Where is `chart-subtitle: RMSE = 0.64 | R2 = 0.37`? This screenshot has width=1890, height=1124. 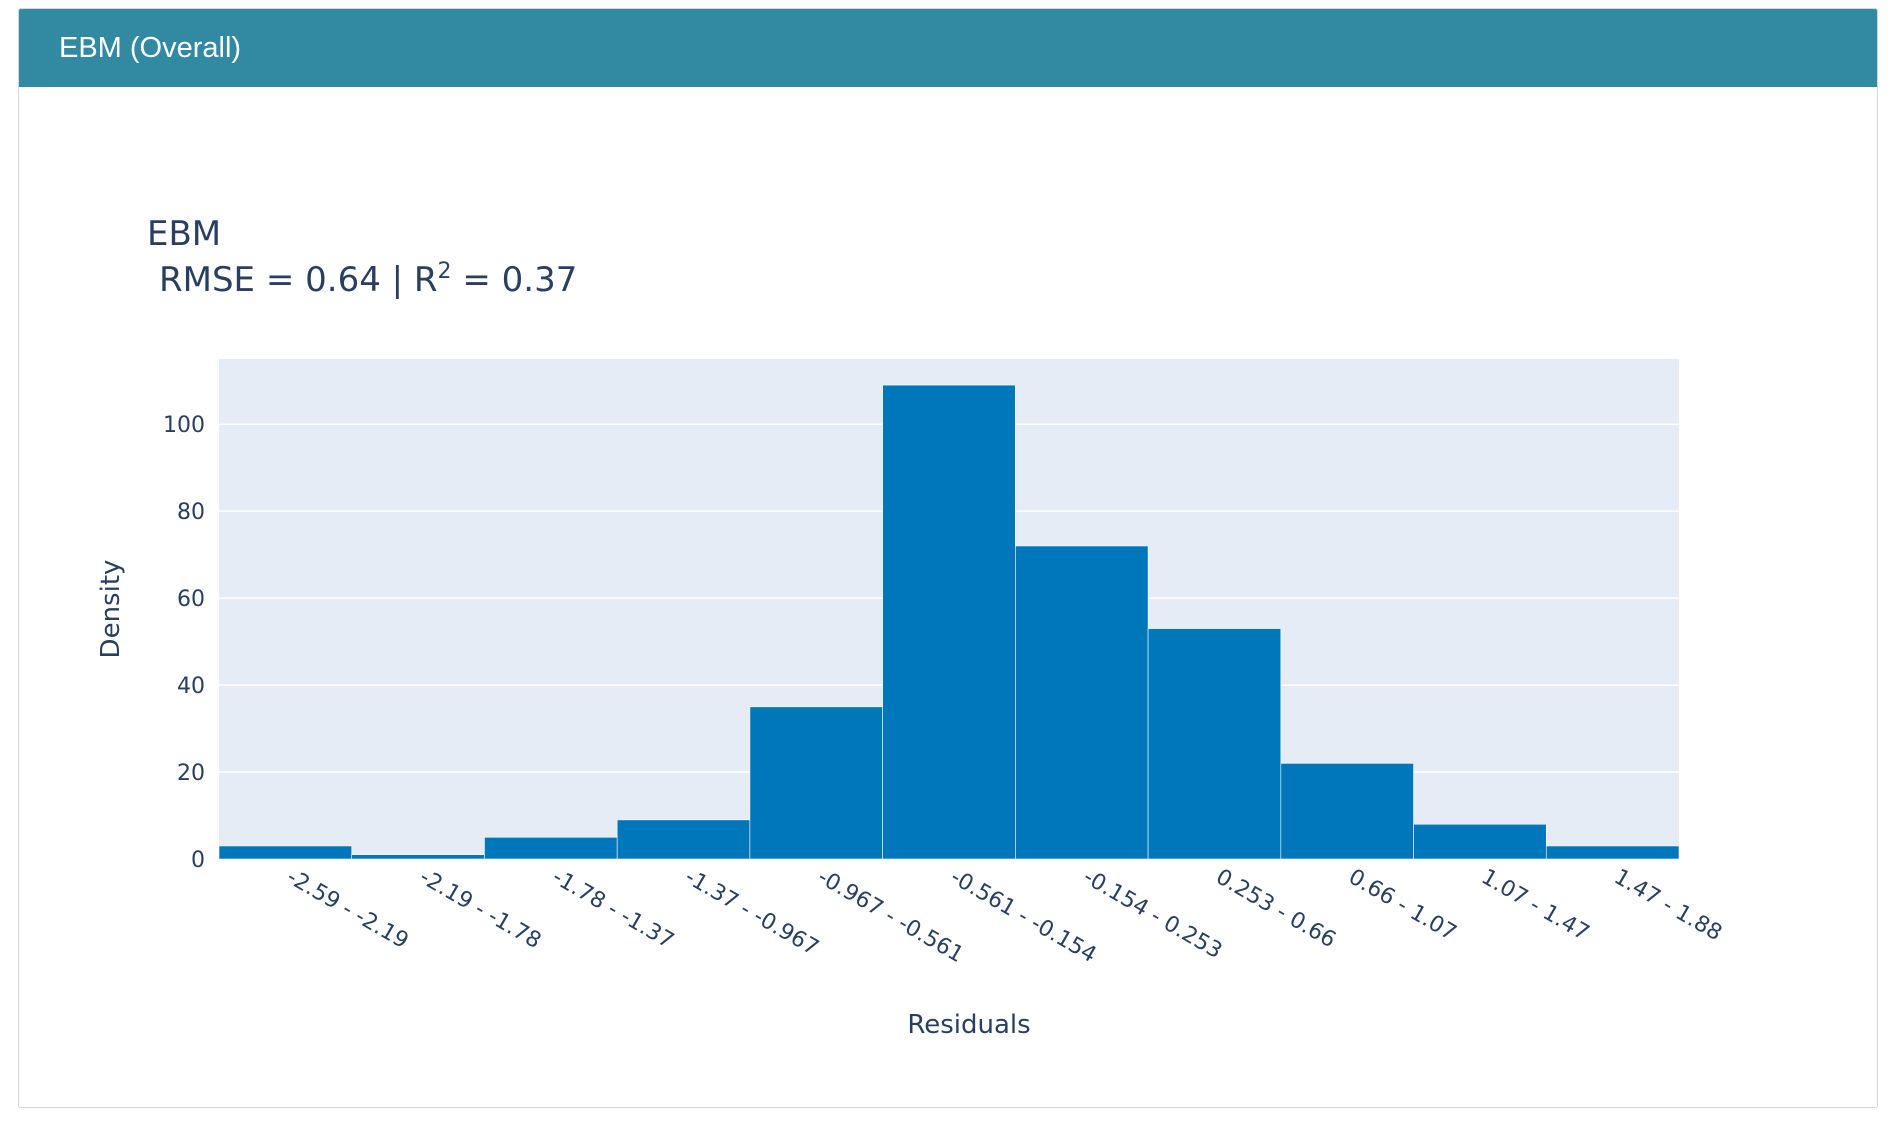
chart-subtitle: RMSE = 0.64 | R2 = 0.37 is located at coordinates (368, 279).